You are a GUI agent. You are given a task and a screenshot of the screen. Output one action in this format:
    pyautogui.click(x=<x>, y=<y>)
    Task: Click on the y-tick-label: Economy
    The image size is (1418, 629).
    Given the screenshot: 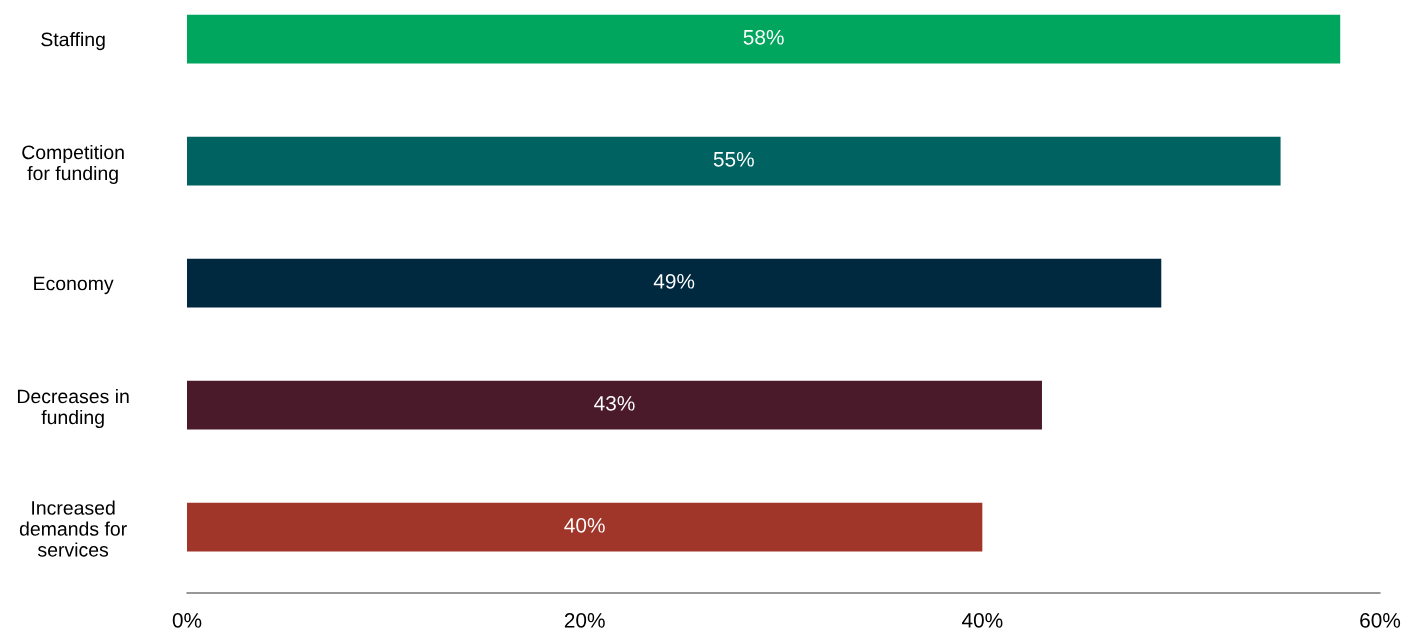 What is the action you would take?
    pyautogui.click(x=74, y=285)
    